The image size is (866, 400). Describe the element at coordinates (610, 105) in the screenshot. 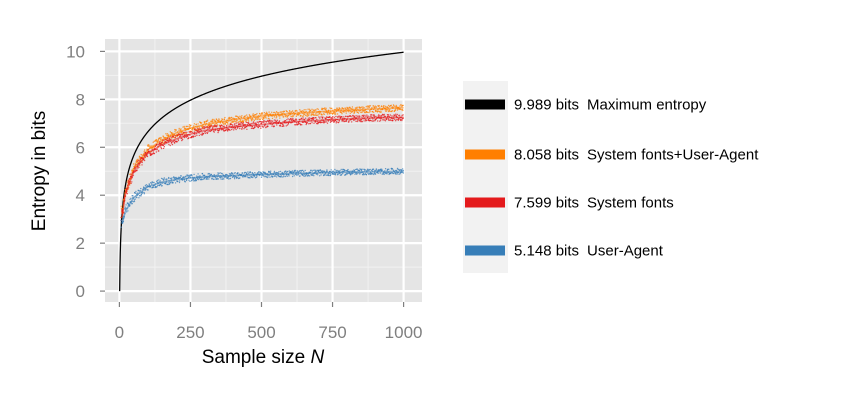

I see `legend-label-maximum-entropy: 9.989 bits Maximum entropy` at that location.